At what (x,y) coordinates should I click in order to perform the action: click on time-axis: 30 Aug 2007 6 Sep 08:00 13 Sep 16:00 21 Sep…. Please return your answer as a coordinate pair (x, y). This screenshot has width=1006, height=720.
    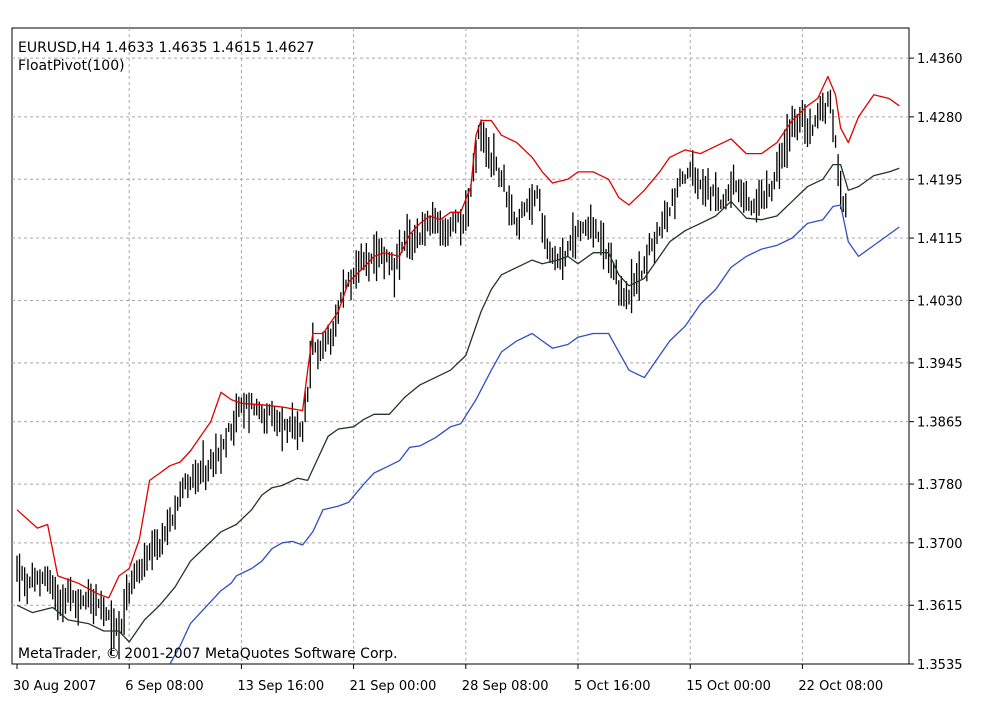
    Looking at the image, I should click on (448, 679).